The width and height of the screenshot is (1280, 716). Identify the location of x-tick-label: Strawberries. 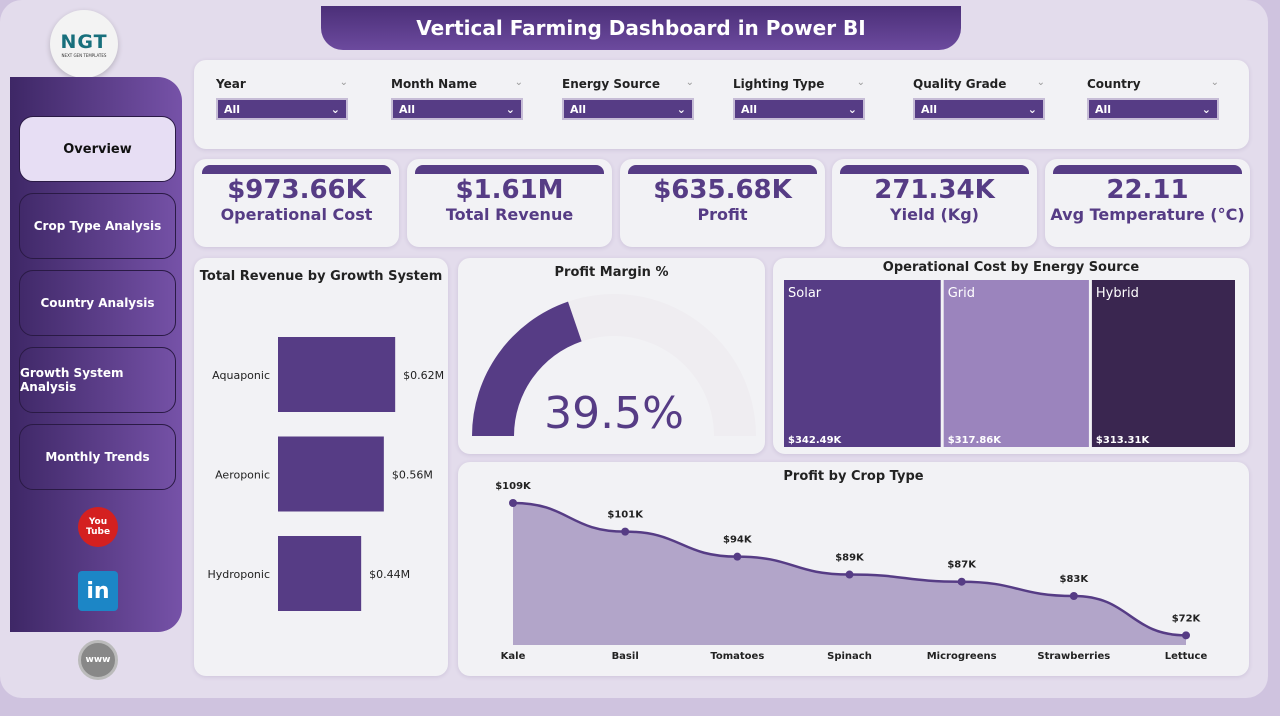
(1073, 656).